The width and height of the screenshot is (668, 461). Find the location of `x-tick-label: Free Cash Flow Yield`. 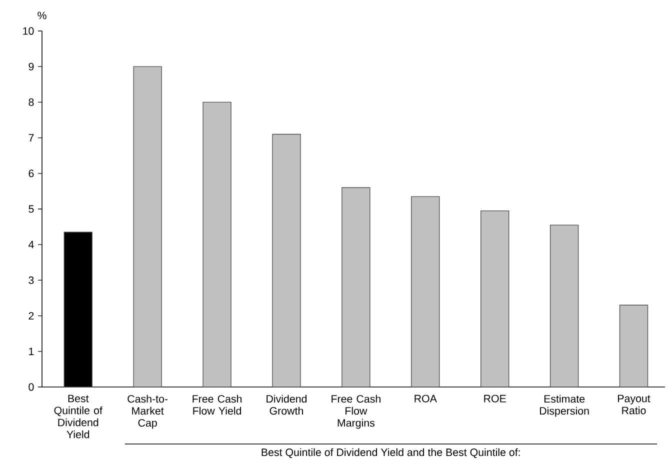

x-tick-label: Free Cash Flow Yield is located at coordinates (217, 404).